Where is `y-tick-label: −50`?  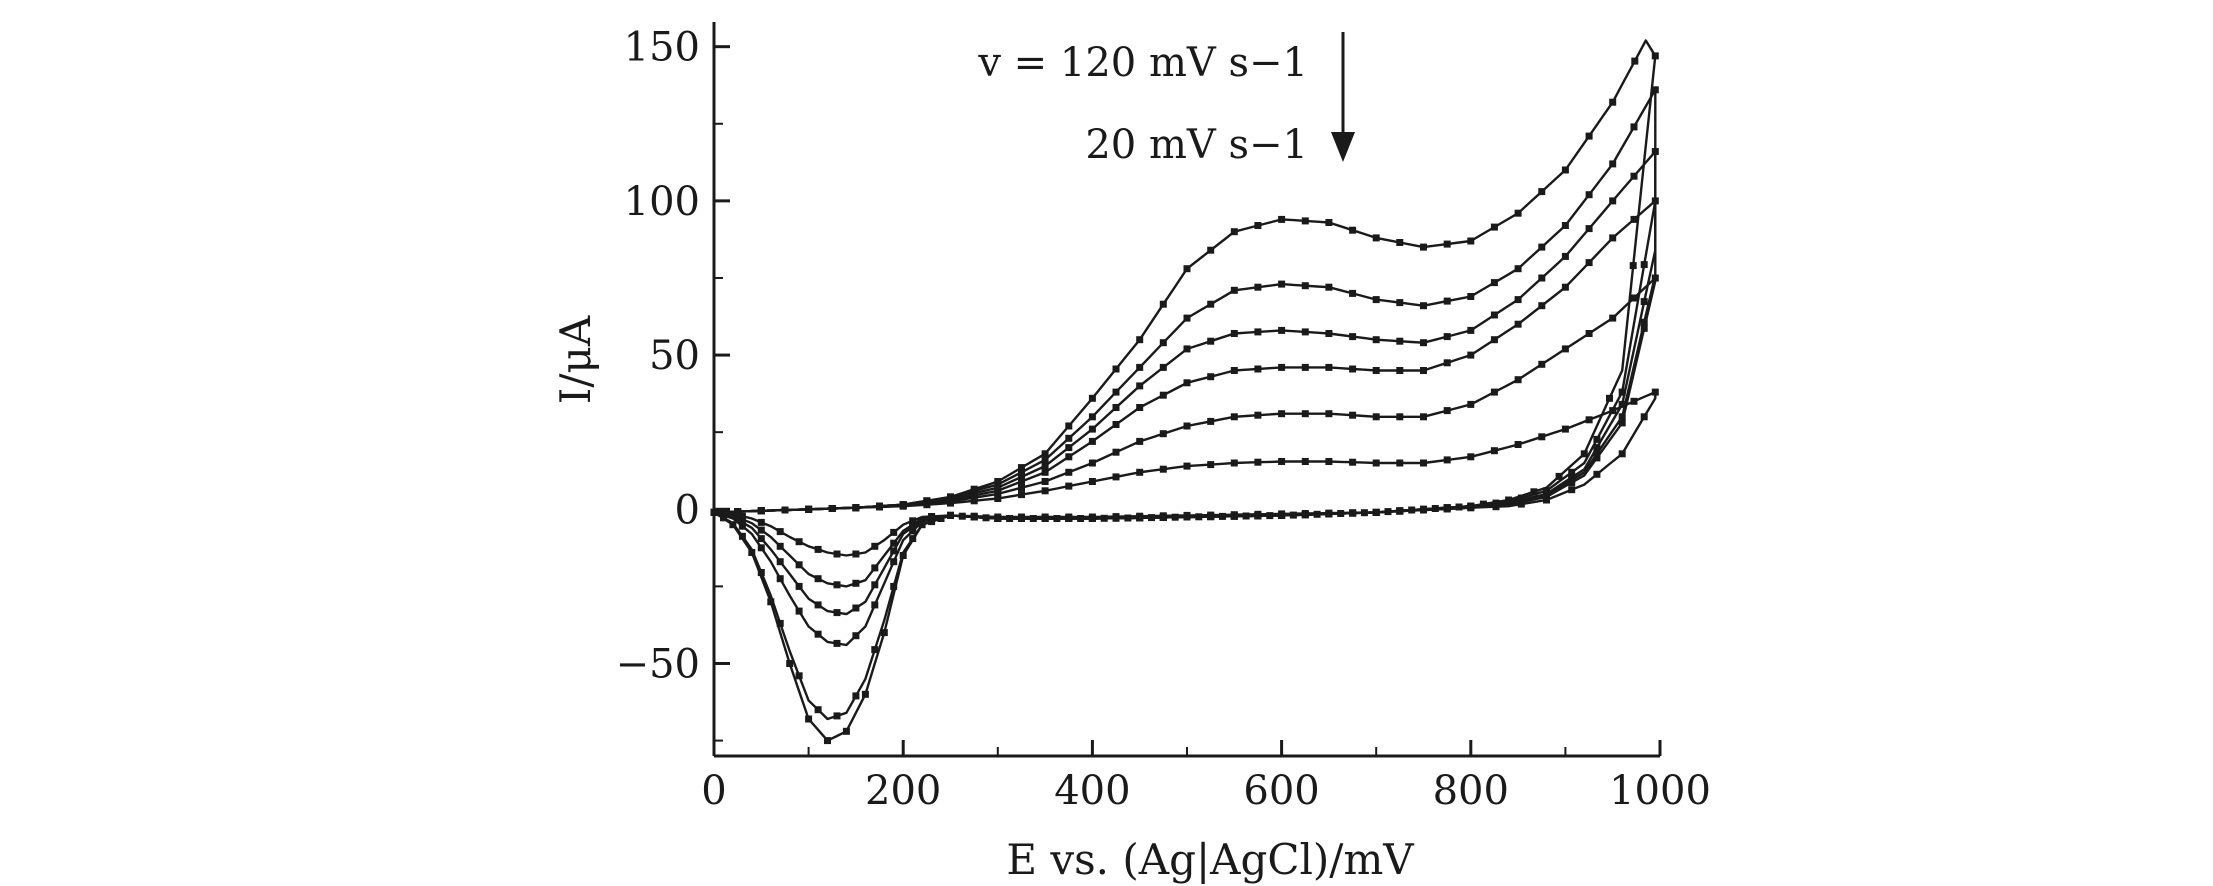
y-tick-label: −50 is located at coordinates (658, 664).